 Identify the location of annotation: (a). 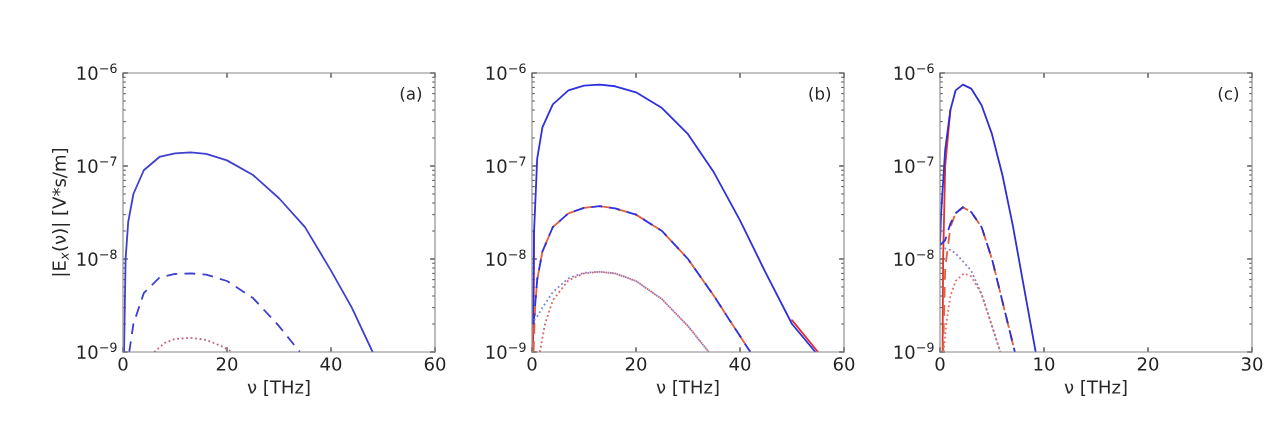
(411, 94).